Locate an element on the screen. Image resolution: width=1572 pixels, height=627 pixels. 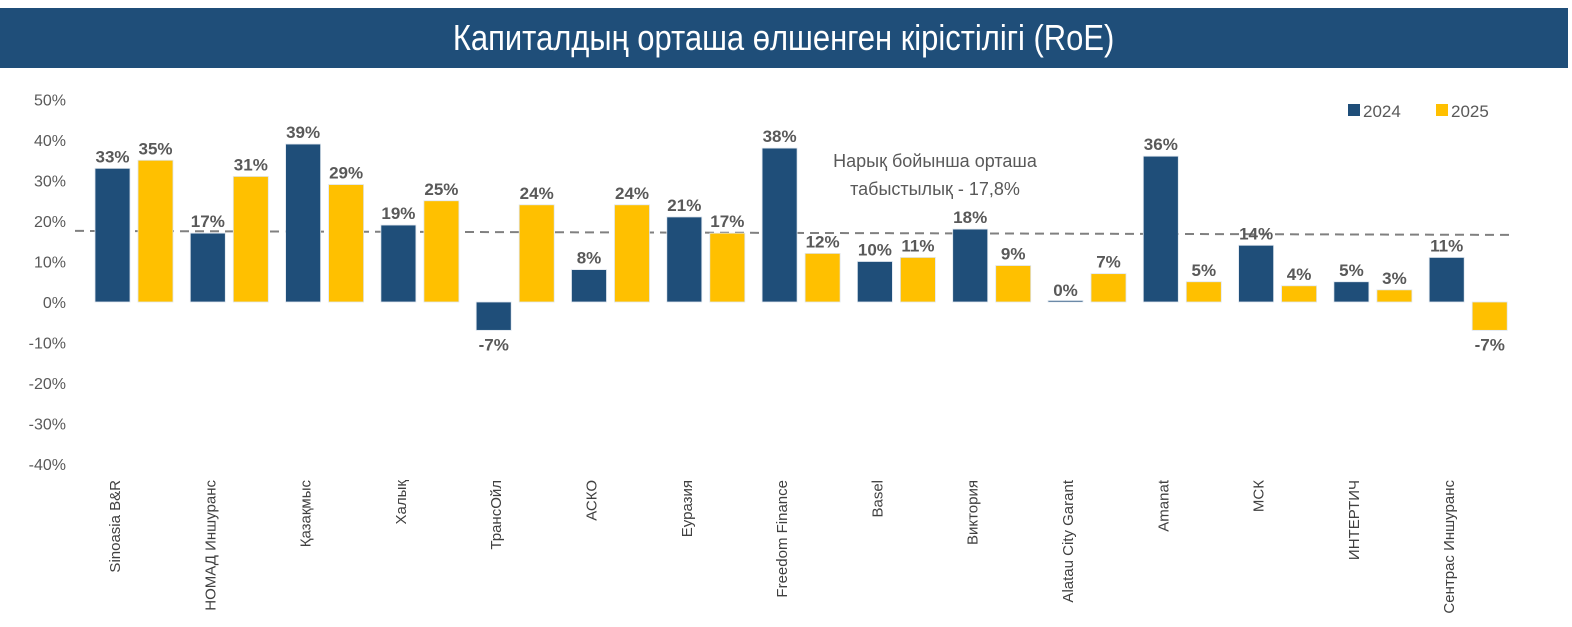
category-label: ТрансОйл is located at coordinates (496, 515).